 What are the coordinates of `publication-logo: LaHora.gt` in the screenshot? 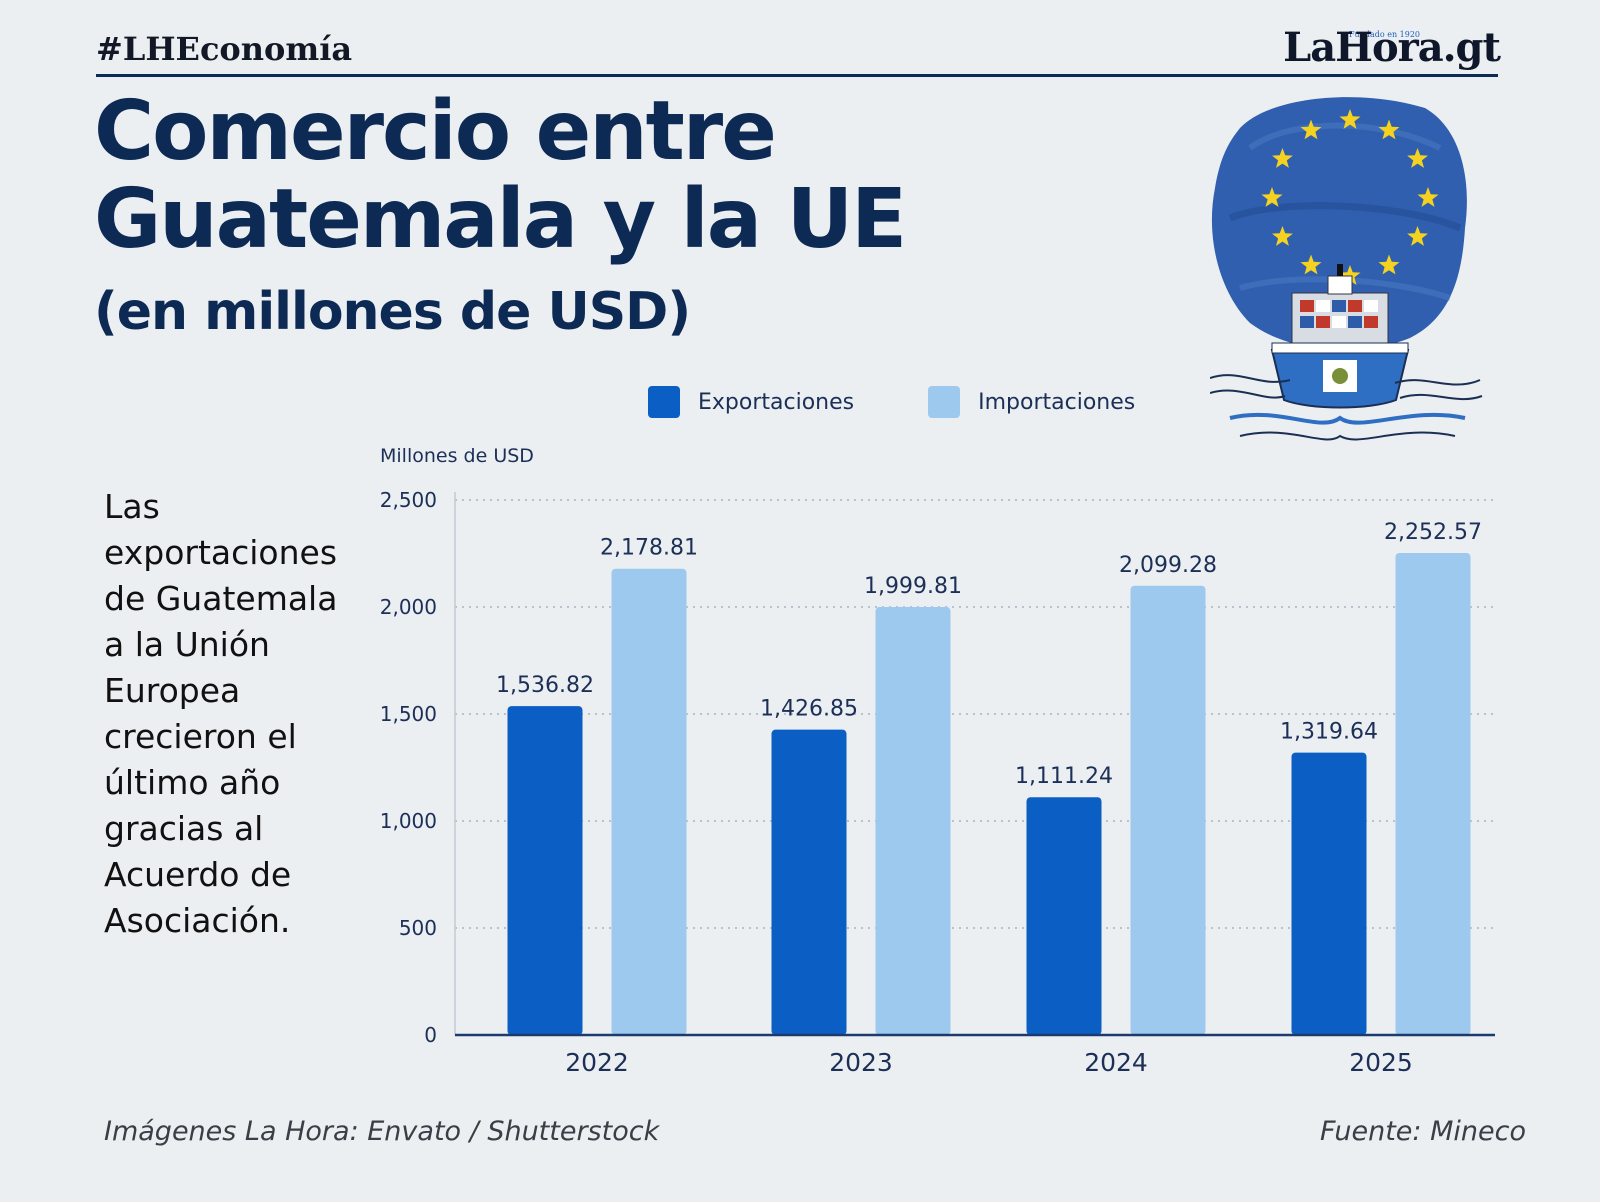 It's located at (1392, 47).